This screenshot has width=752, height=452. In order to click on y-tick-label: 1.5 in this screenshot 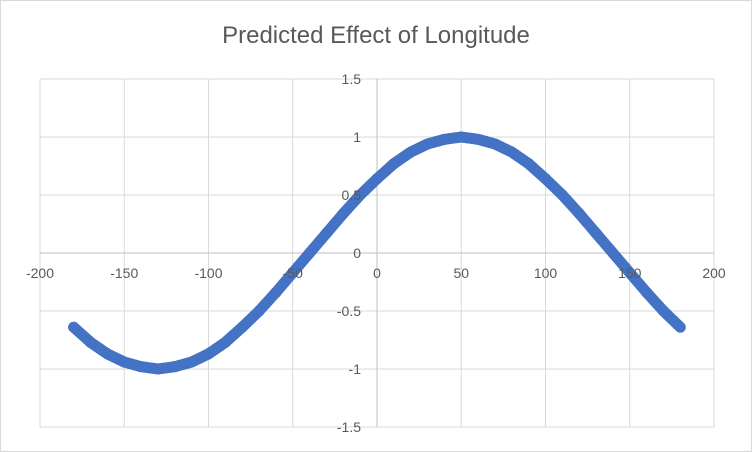, I will do `click(352, 79)`.